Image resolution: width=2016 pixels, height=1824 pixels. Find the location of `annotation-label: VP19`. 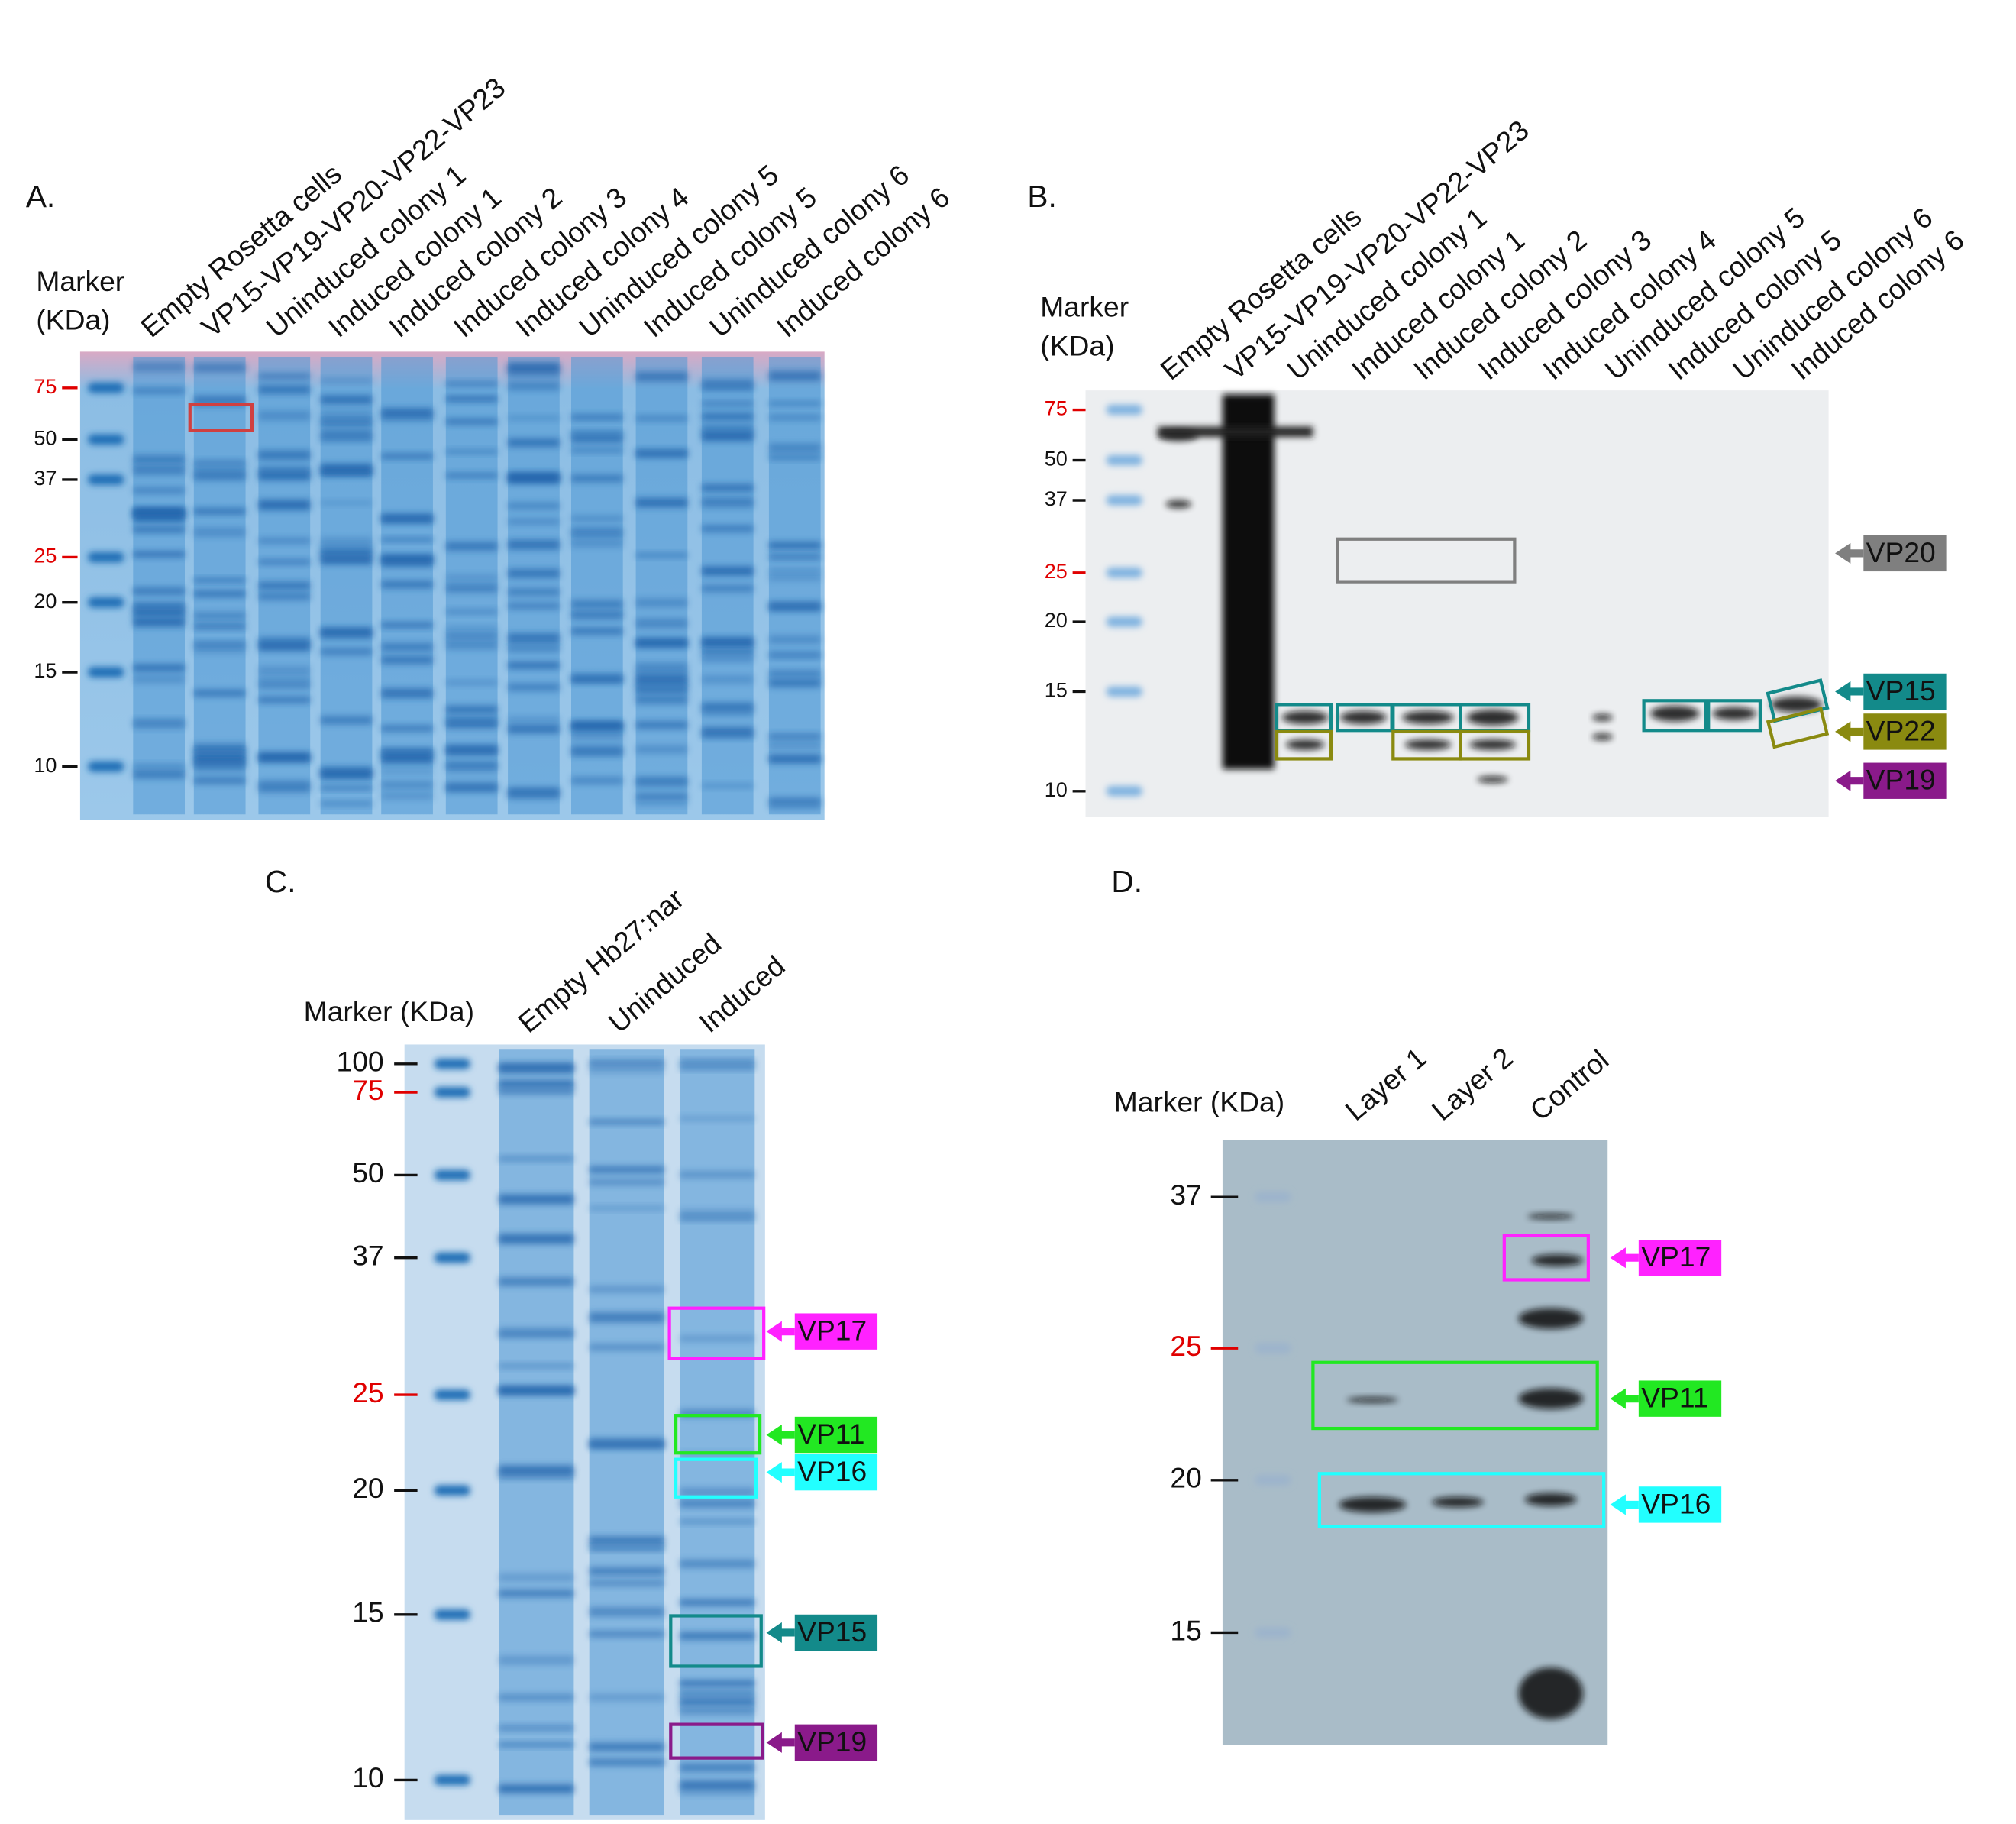

annotation-label: VP19 is located at coordinates (832, 1741).